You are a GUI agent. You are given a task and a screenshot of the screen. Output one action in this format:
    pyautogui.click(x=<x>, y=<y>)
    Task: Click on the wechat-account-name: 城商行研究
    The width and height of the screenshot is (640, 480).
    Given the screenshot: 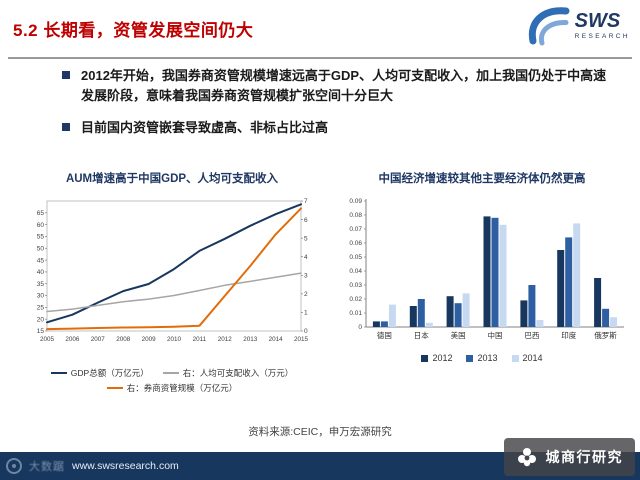 What is the action you would take?
    pyautogui.click(x=584, y=457)
    